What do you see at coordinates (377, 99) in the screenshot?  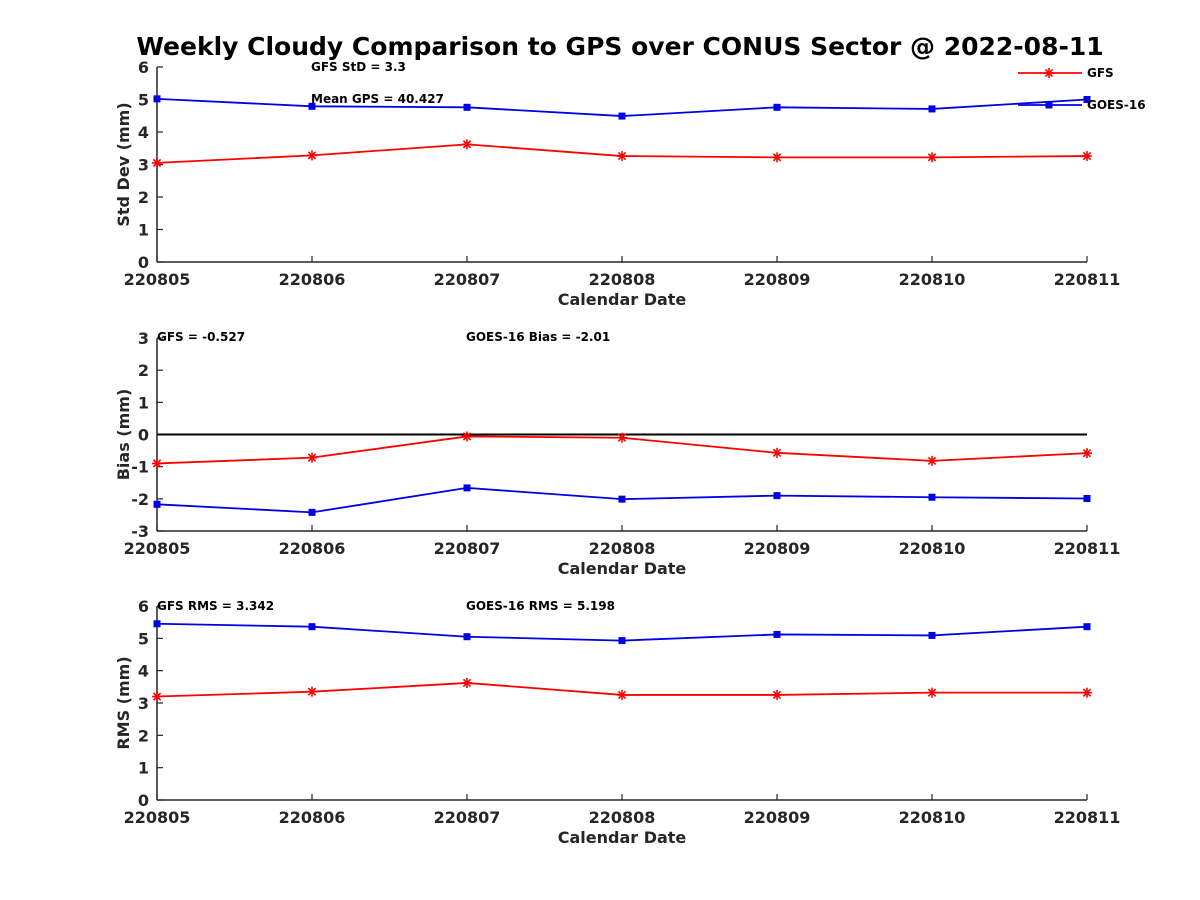 I see `stat-annotation: Mean GPS = 40.427` at bounding box center [377, 99].